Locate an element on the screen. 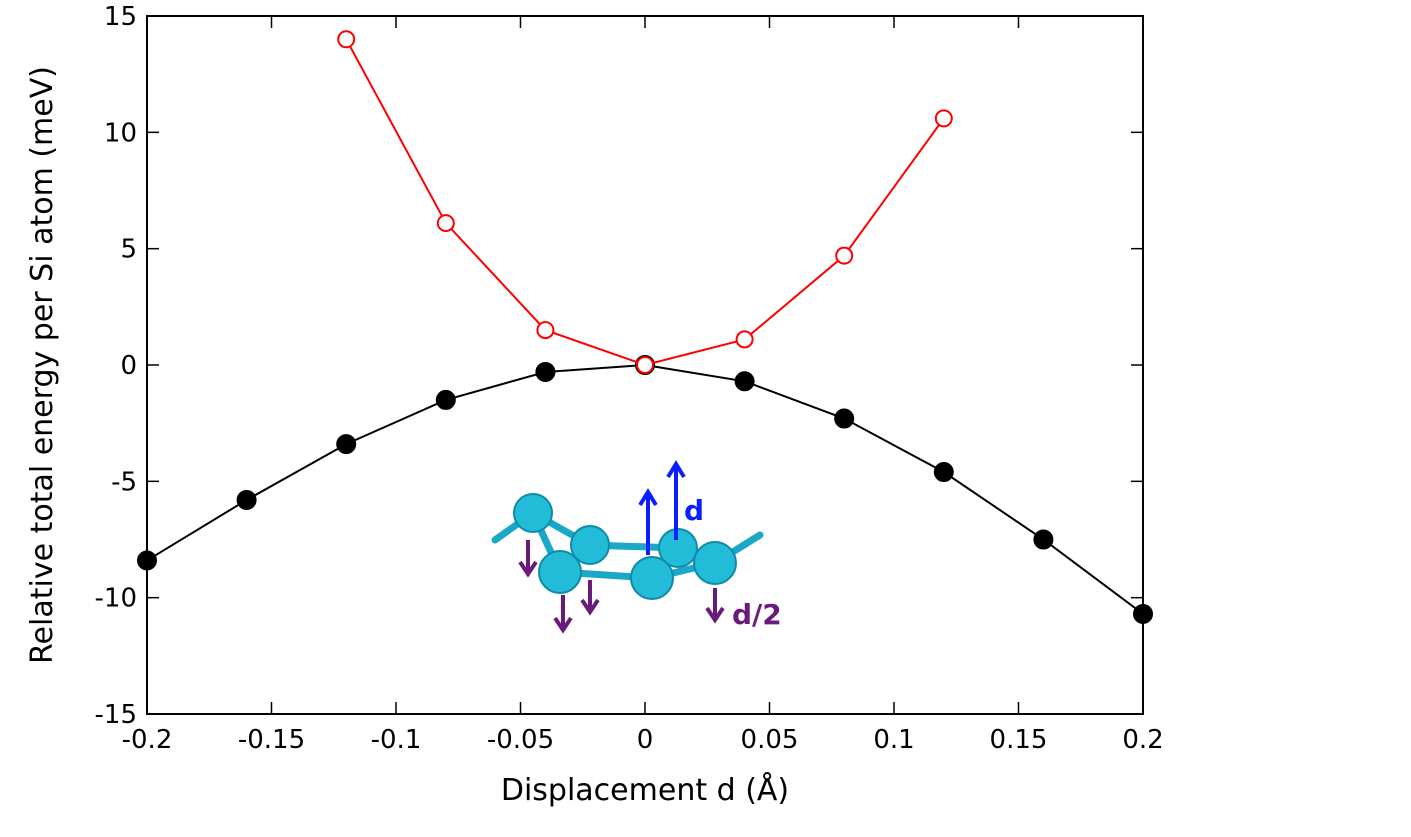  x-tick-label: 0.15 is located at coordinates (1019, 740).